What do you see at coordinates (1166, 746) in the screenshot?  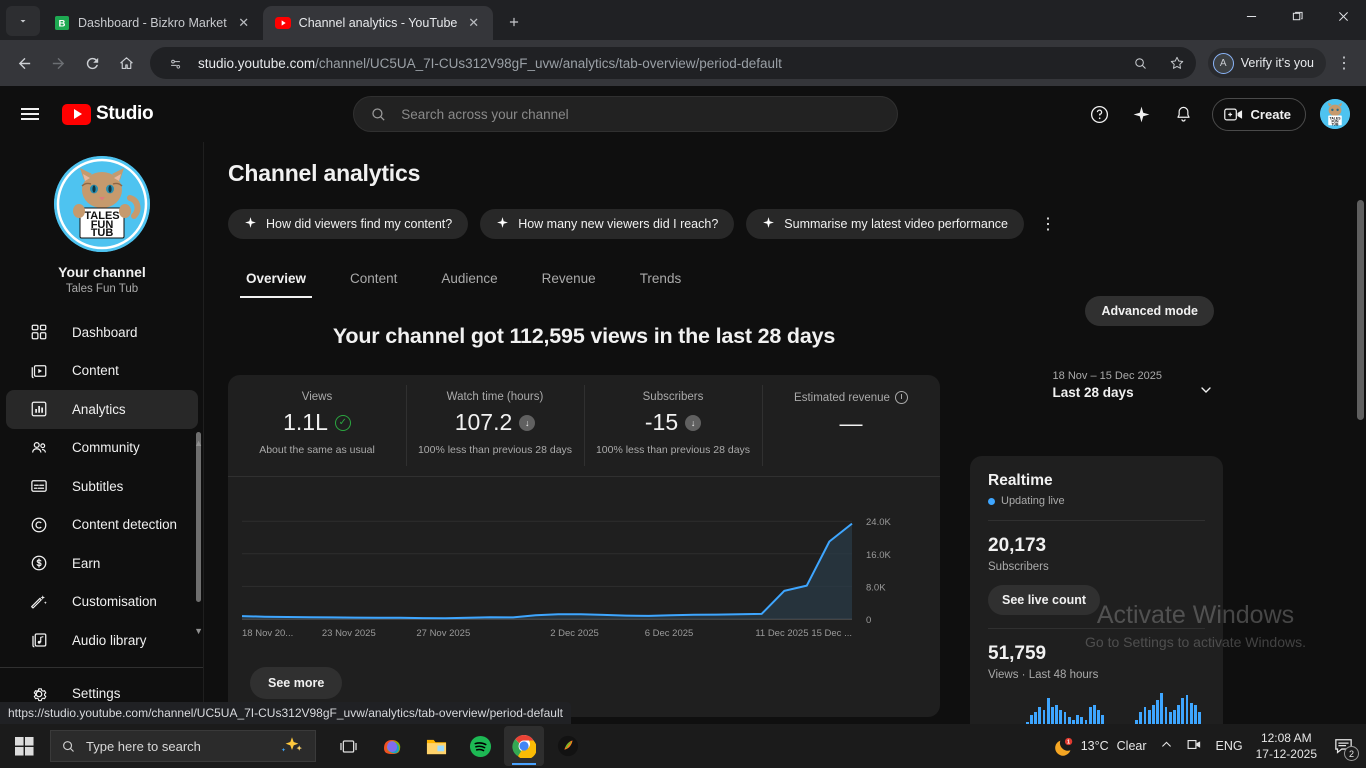 I see `show-hidden-icons-chevron-icon` at bounding box center [1166, 746].